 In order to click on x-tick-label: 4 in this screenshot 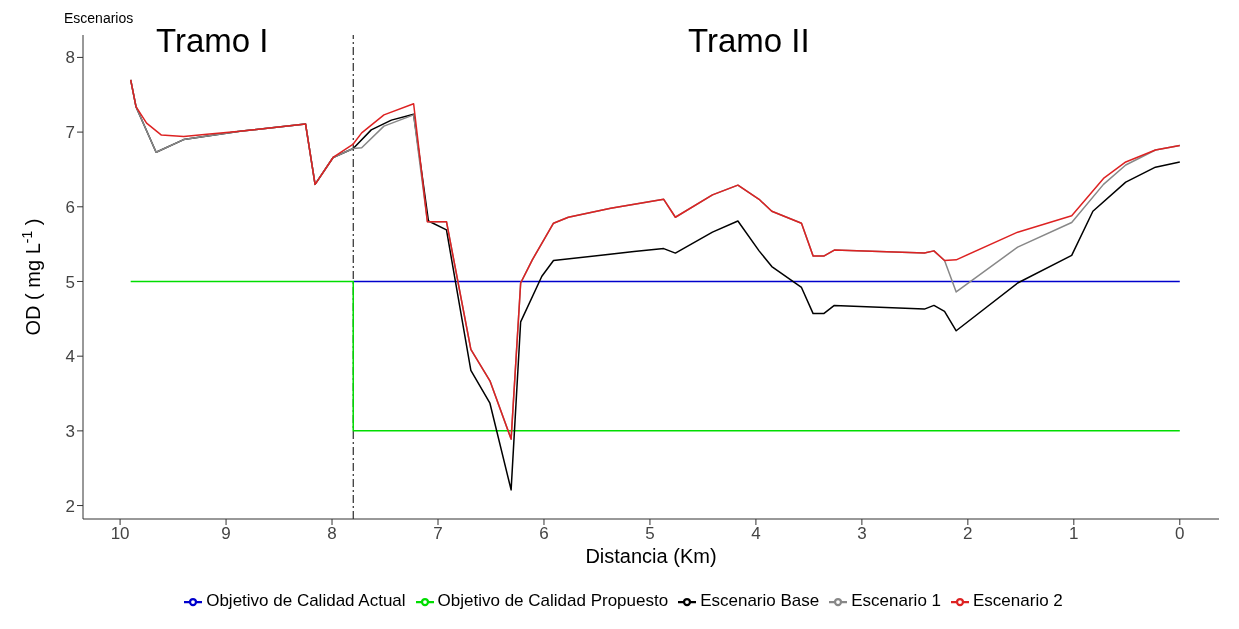, I will do `click(756, 534)`.